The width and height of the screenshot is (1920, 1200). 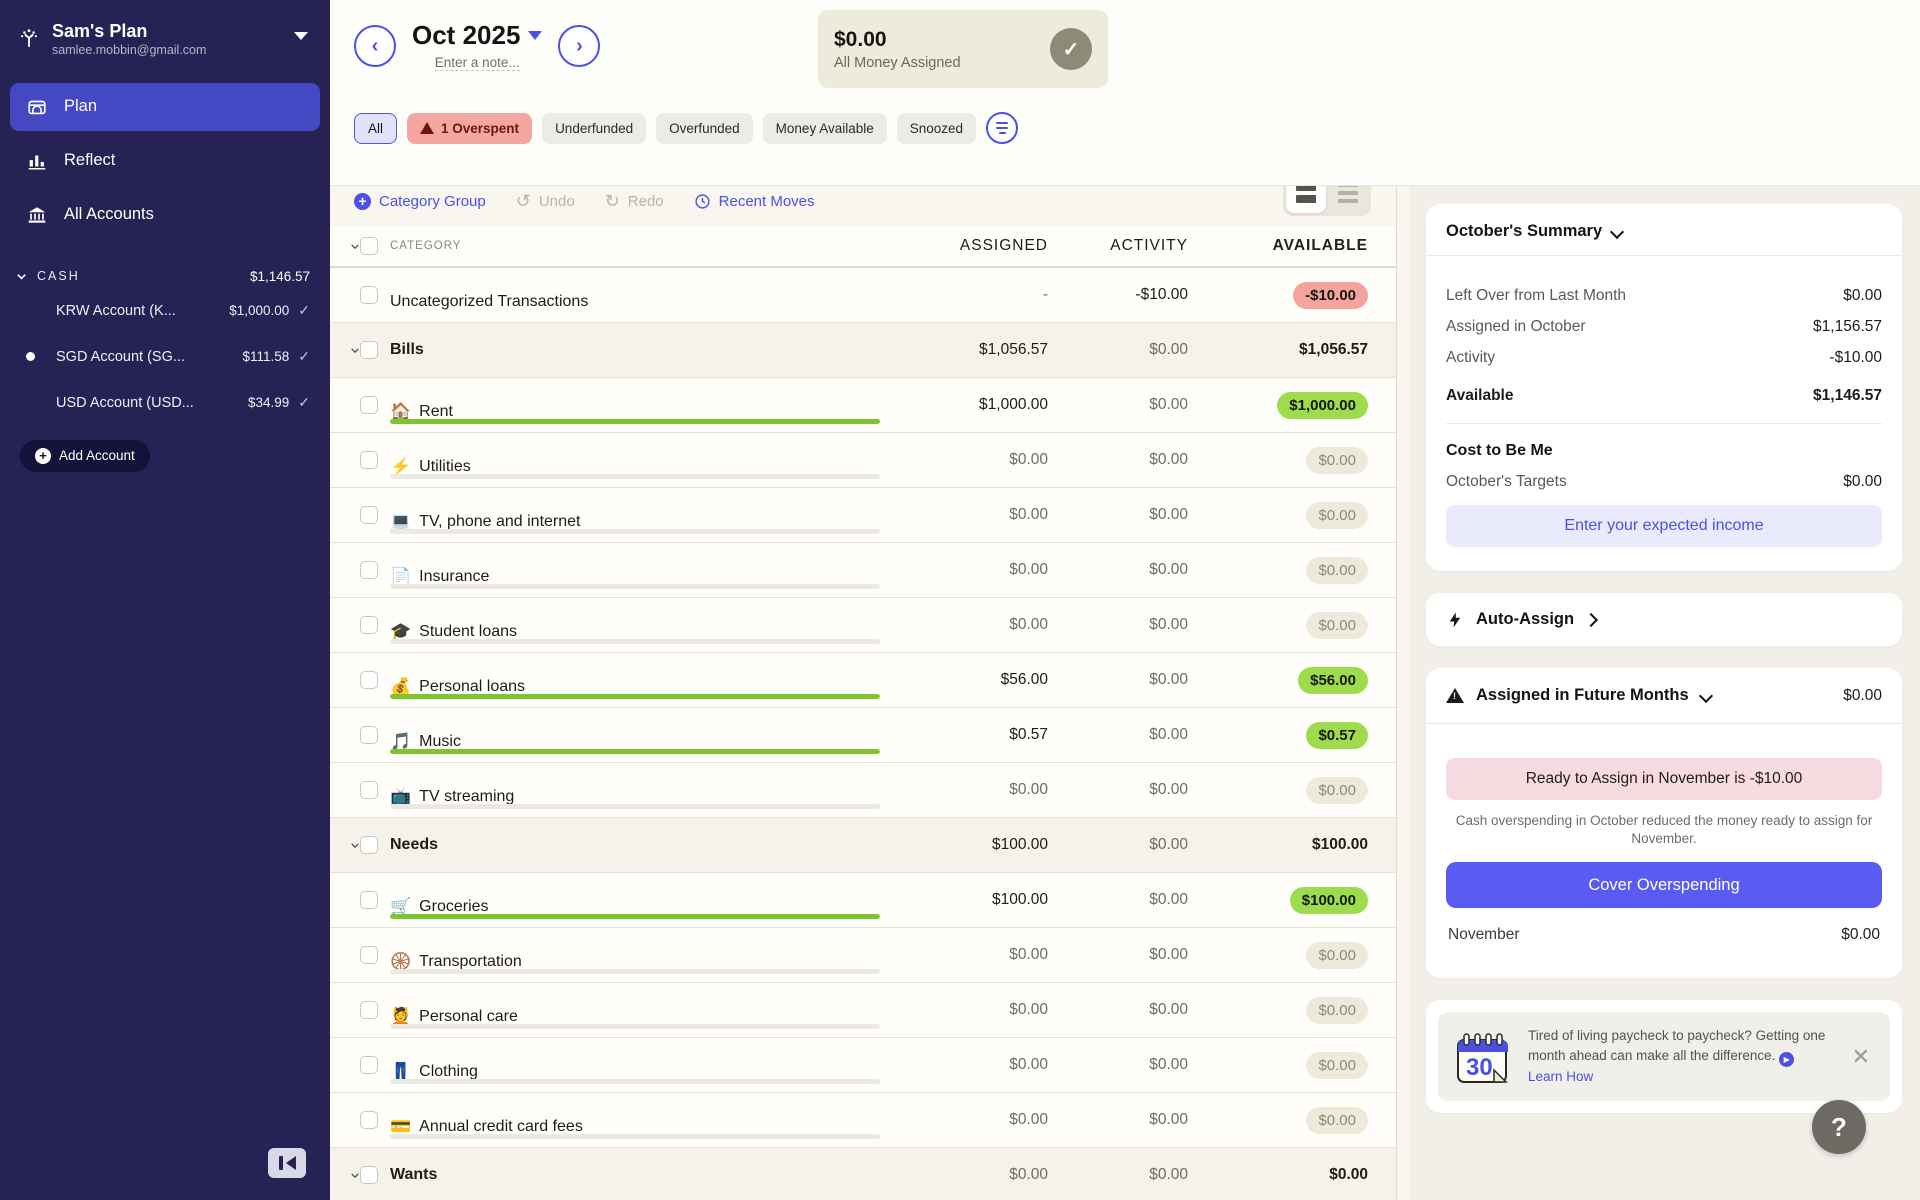 What do you see at coordinates (754, 201) in the screenshot?
I see `recent-moves-button: Recent Moves` at bounding box center [754, 201].